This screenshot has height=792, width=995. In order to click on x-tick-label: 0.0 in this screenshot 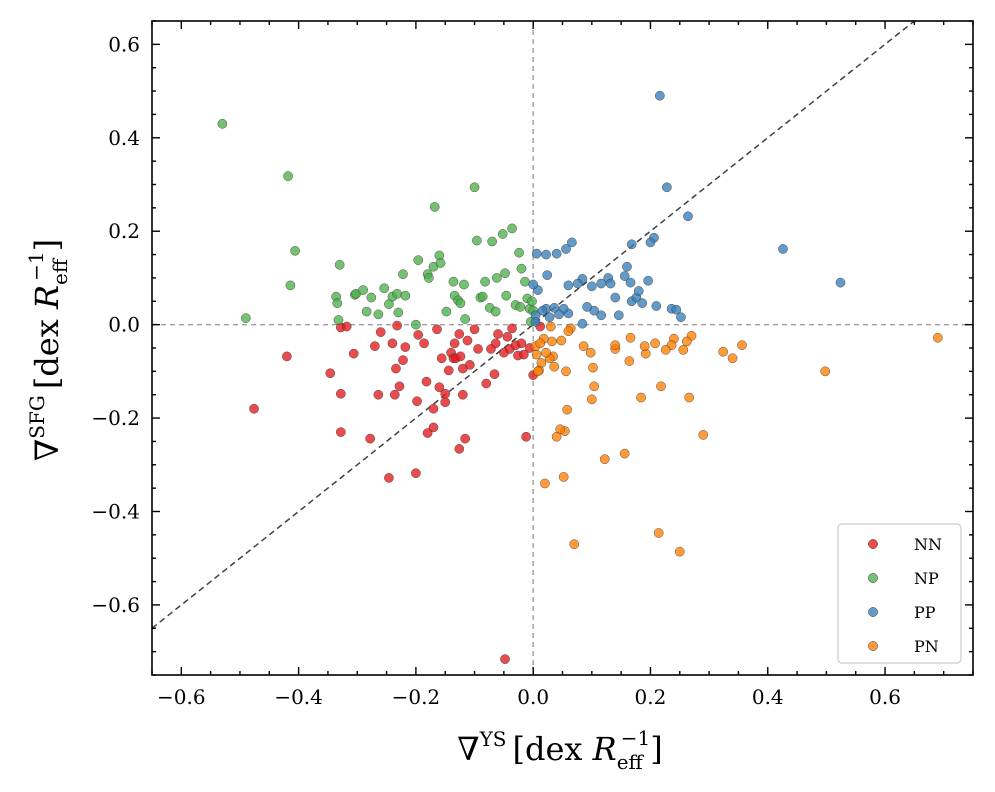, I will do `click(533, 697)`.